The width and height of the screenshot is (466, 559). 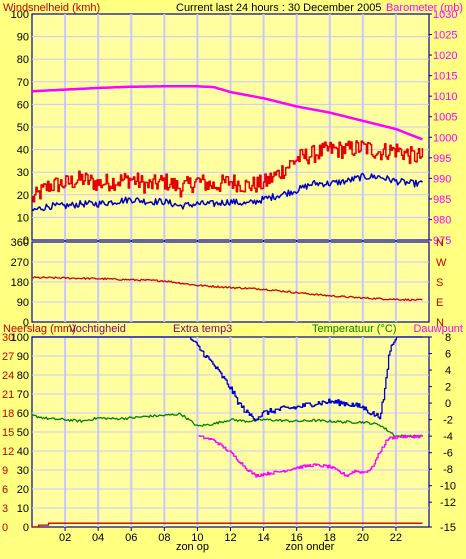 I want to click on temperature-tick-label: 2, so click(x=448, y=388).